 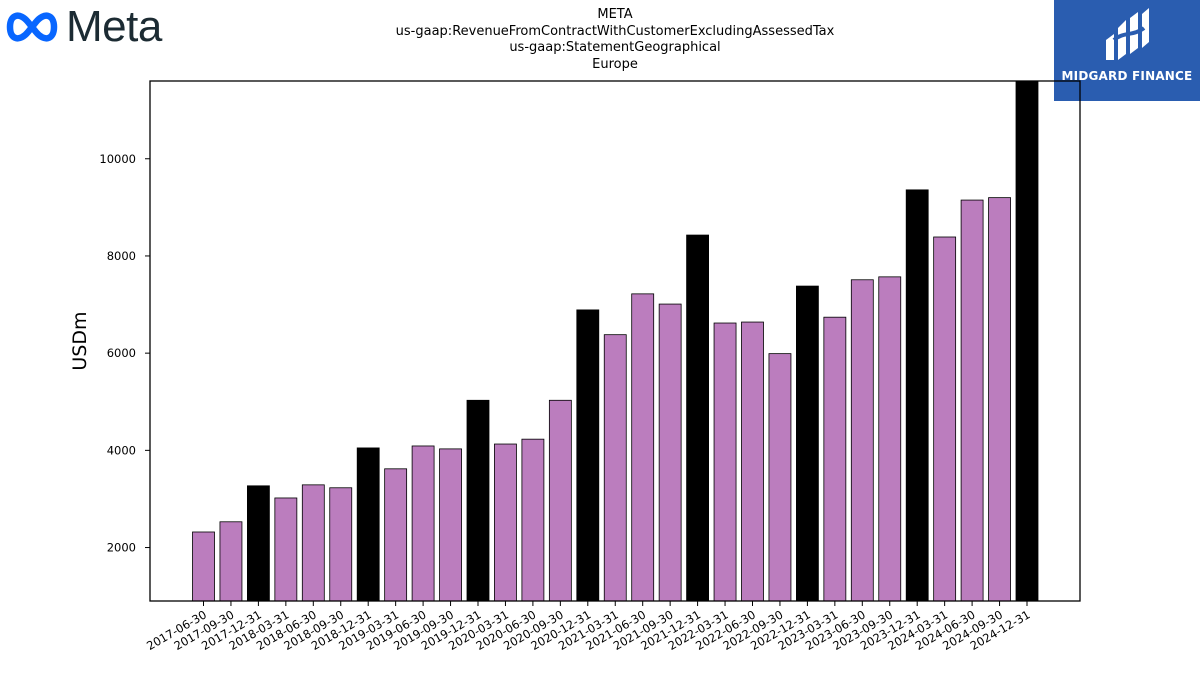 I want to click on y-tick-label: 2000, so click(x=121, y=548).